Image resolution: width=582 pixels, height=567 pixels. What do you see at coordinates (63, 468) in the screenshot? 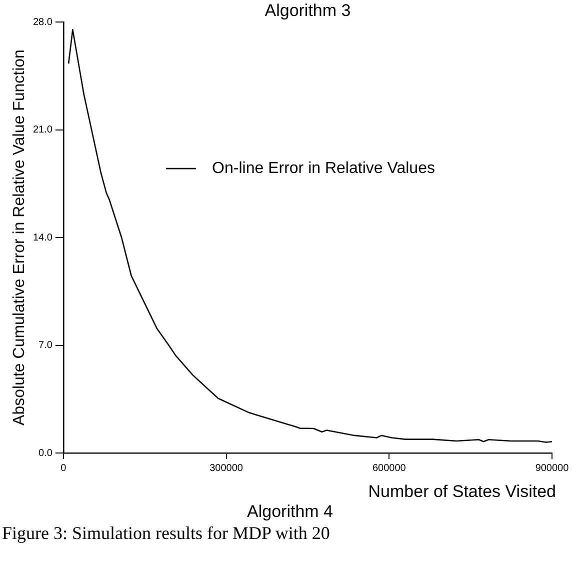
I see `x-tick-label: 0` at bounding box center [63, 468].